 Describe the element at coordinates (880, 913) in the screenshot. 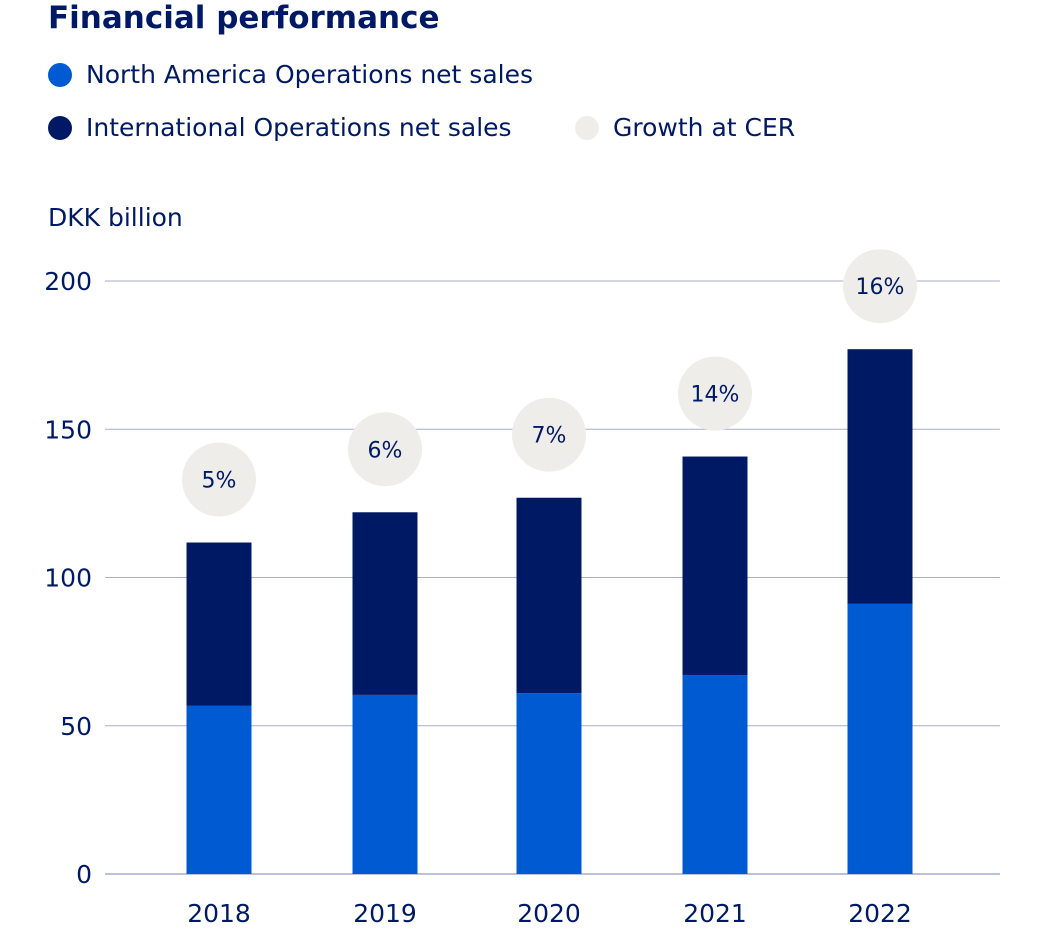

I see `x-tick-label: 2022` at that location.